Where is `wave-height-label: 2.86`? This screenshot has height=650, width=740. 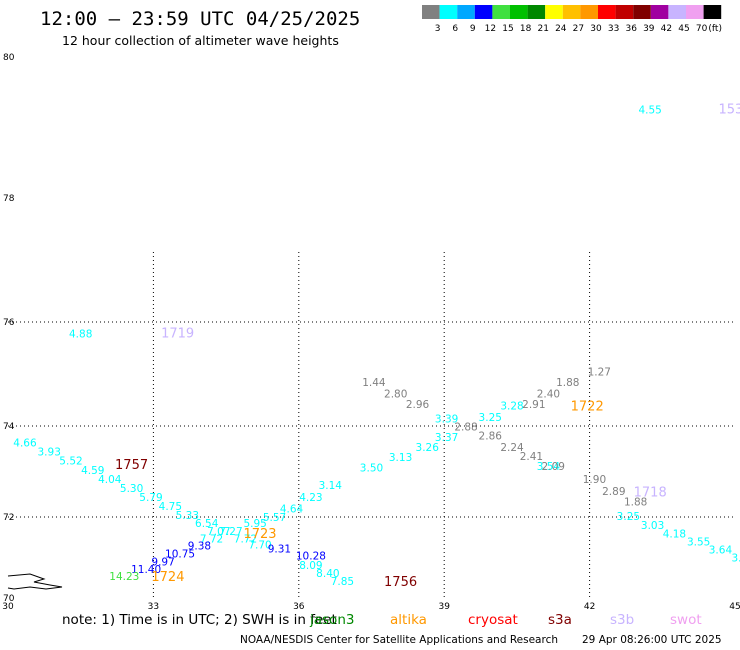
wave-height-label: 2.86 is located at coordinates (491, 437).